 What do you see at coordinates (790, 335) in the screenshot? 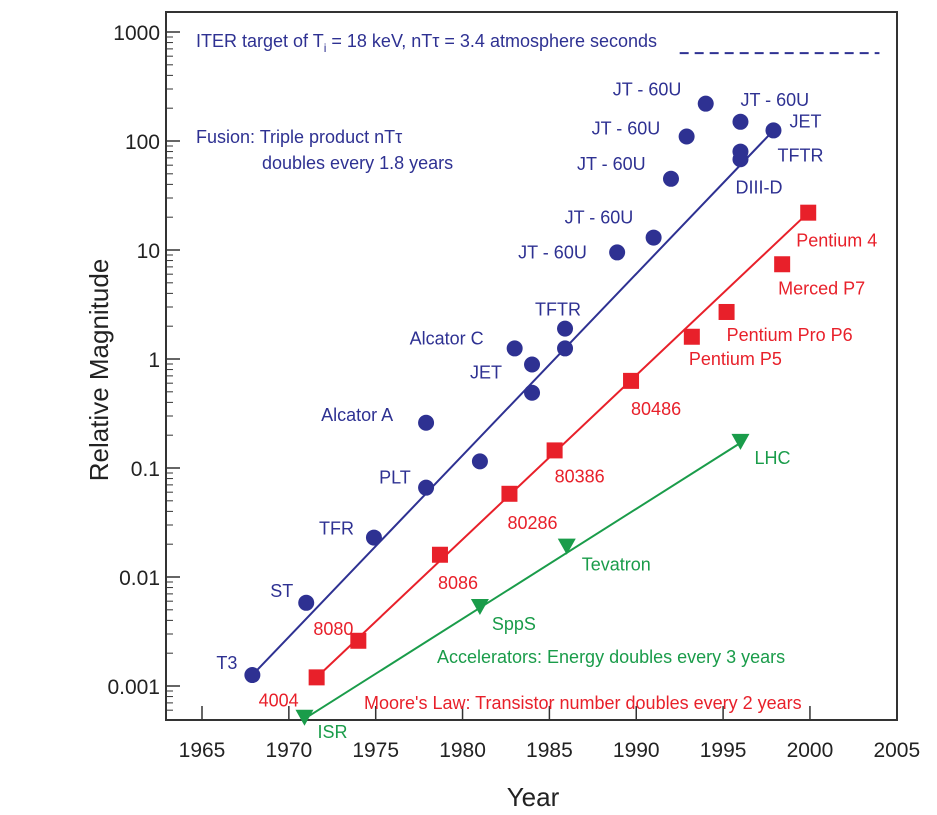
I see `point-label: Pentium Pro P6` at bounding box center [790, 335].